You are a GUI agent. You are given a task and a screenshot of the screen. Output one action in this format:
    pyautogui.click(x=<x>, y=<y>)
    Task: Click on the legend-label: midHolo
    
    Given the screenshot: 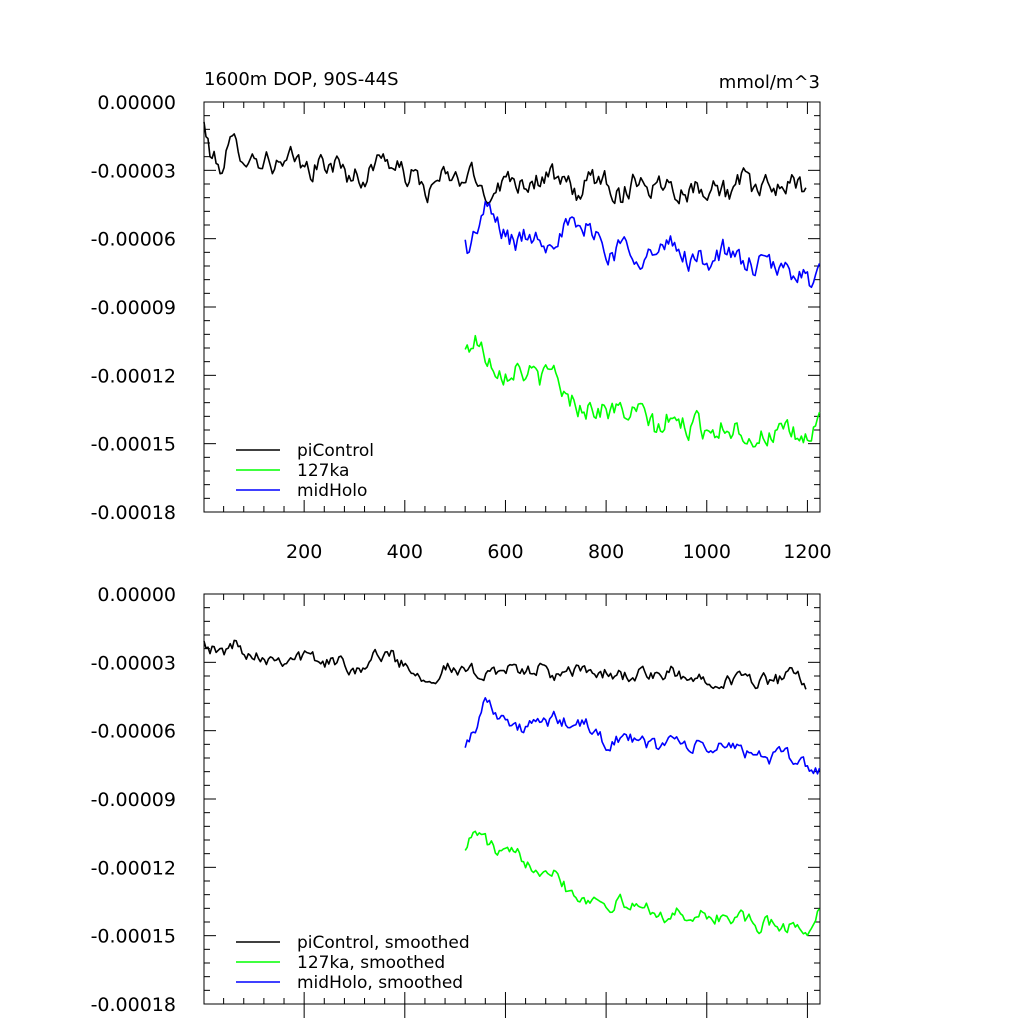 What is the action you would take?
    pyautogui.click(x=332, y=491)
    